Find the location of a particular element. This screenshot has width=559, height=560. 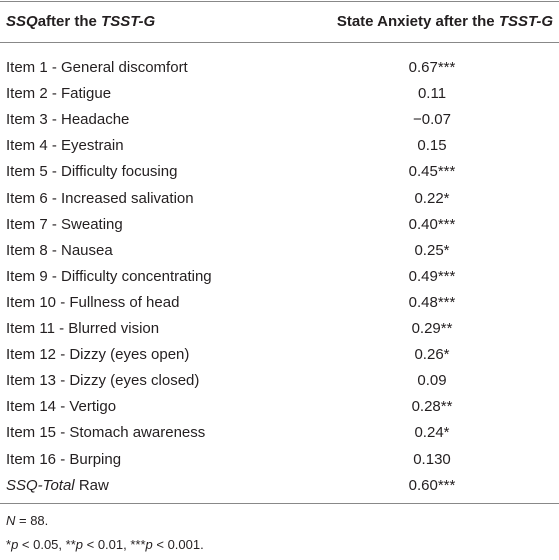

row-label: Item 13 - Dizzy (eyes closed) is located at coordinates (102, 381).